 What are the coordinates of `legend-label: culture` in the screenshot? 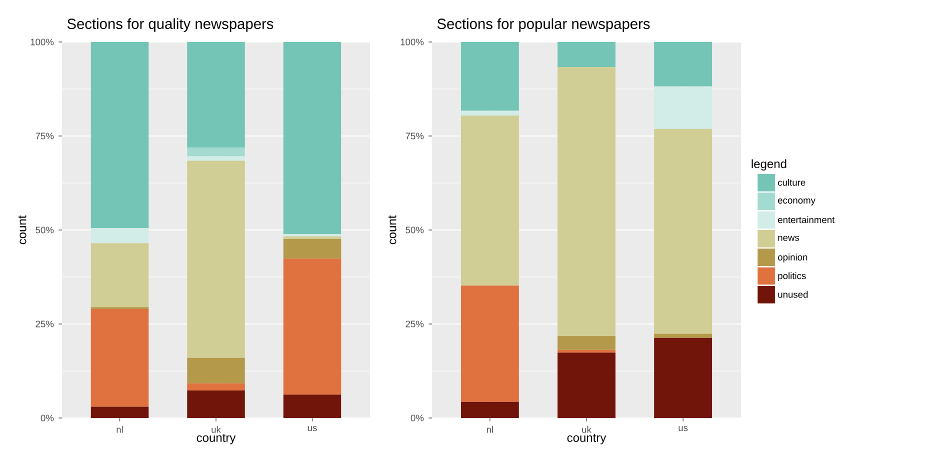 It's located at (792, 182).